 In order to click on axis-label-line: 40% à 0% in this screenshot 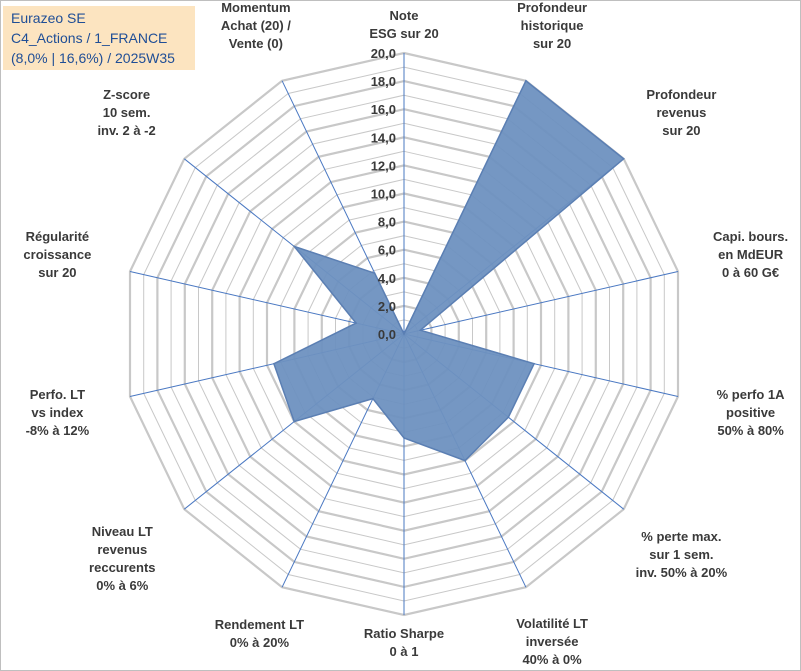, I will do `click(552, 659)`.